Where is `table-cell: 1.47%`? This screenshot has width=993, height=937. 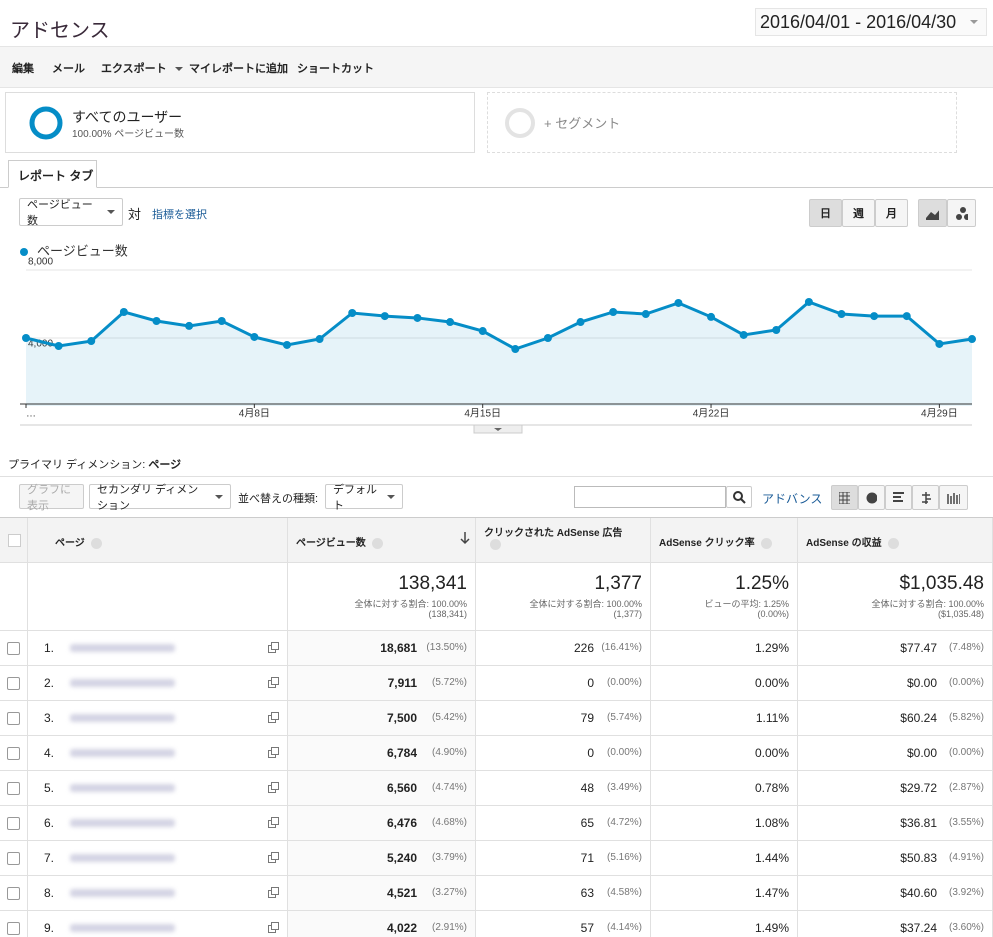
table-cell: 1.47% is located at coordinates (724, 893).